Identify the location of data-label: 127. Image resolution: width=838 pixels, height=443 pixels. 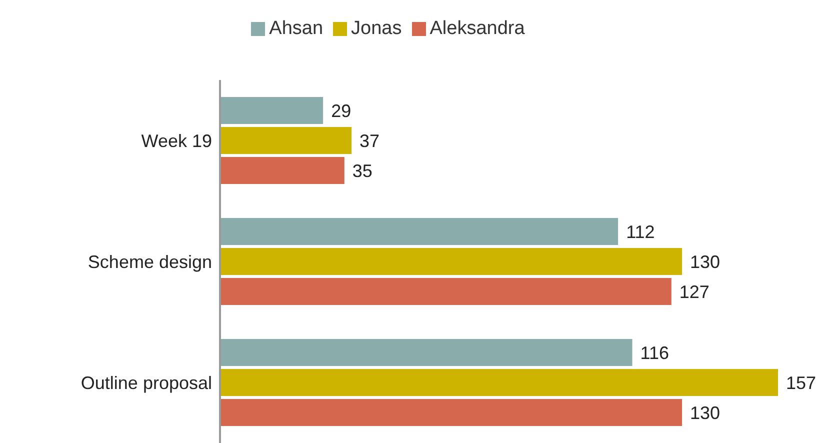
(694, 292).